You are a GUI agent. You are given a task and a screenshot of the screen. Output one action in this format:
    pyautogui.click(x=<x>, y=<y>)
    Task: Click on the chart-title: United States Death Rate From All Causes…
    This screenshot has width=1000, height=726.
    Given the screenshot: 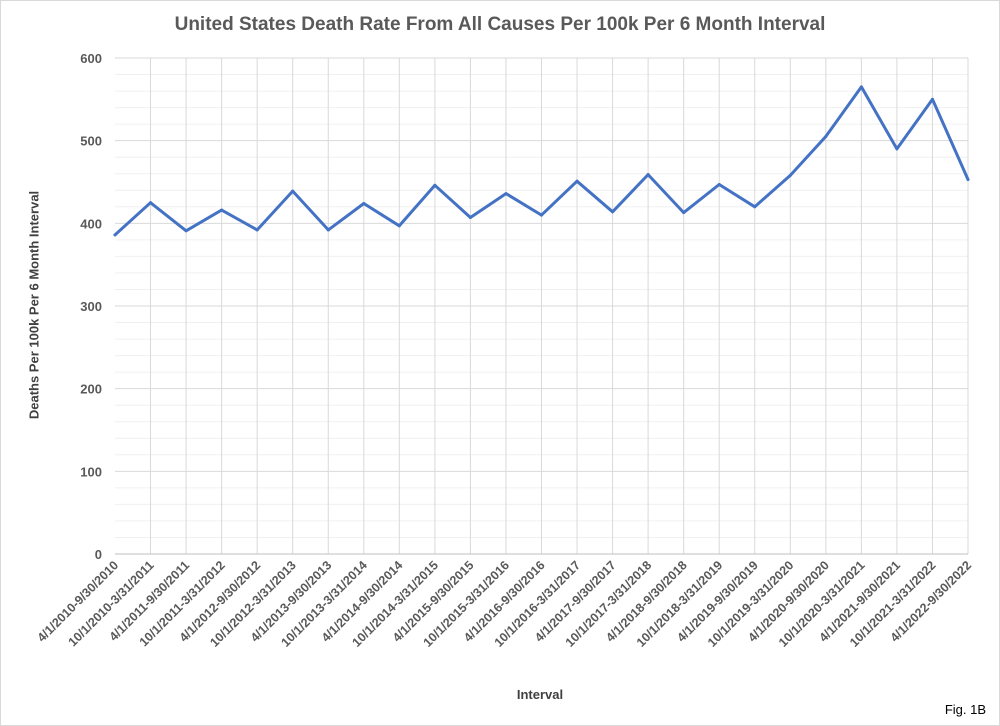 What is the action you would take?
    pyautogui.click(x=500, y=24)
    